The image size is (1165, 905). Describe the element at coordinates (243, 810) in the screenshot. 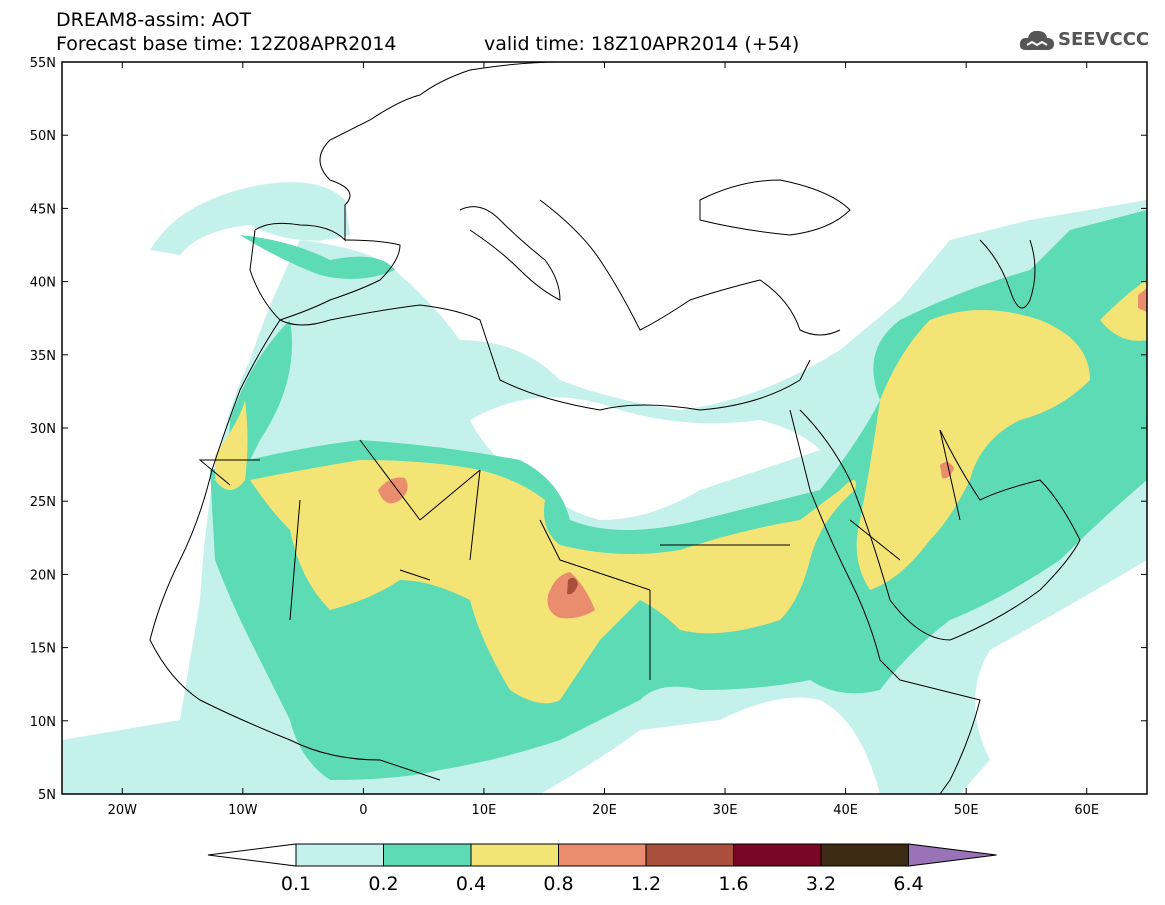

I see `lon-tick-label: 10W` at that location.